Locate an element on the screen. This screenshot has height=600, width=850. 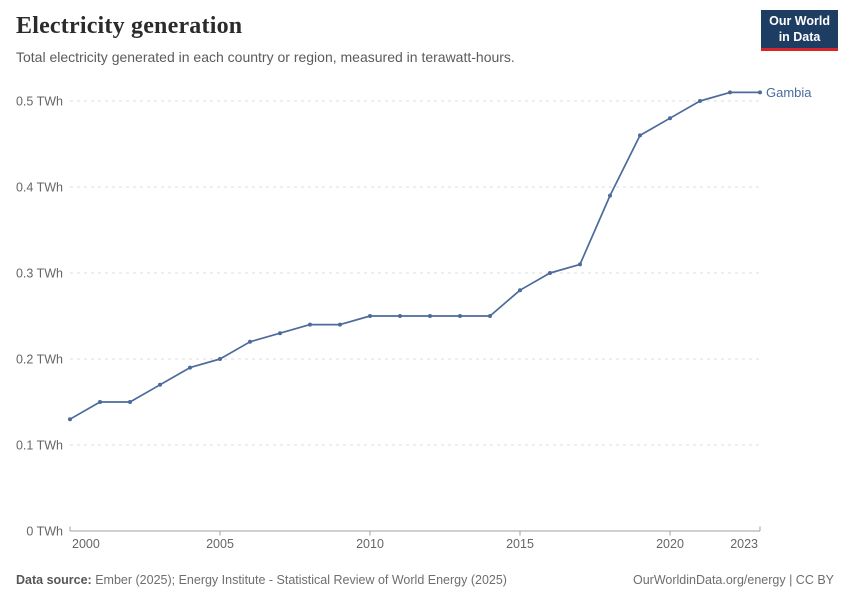
y-axis-tick-label: 0.4 TWh is located at coordinates (39, 188).